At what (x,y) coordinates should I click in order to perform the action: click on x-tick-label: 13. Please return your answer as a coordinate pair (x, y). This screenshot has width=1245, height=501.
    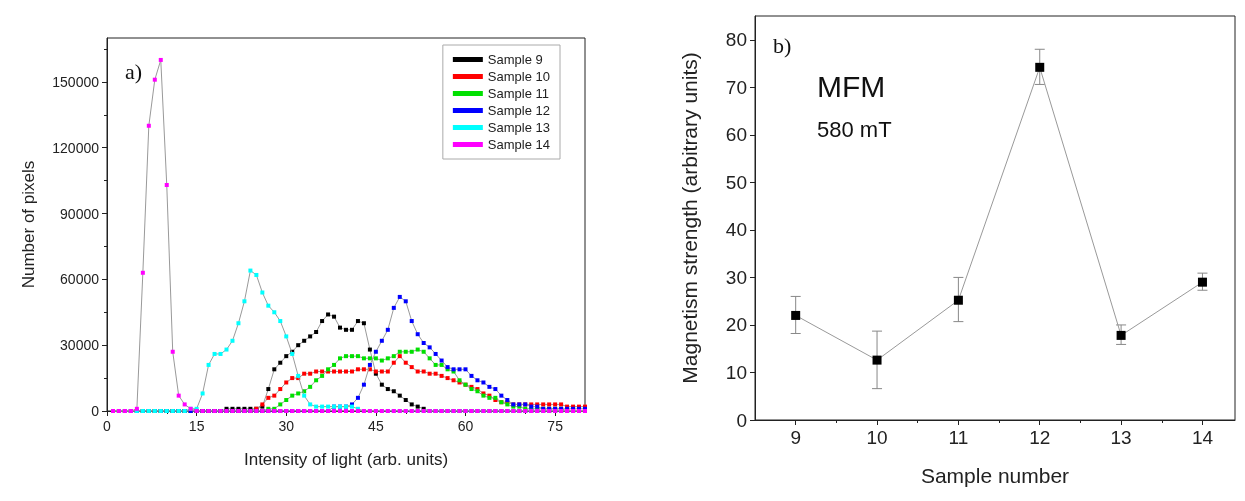
    Looking at the image, I should click on (1121, 437).